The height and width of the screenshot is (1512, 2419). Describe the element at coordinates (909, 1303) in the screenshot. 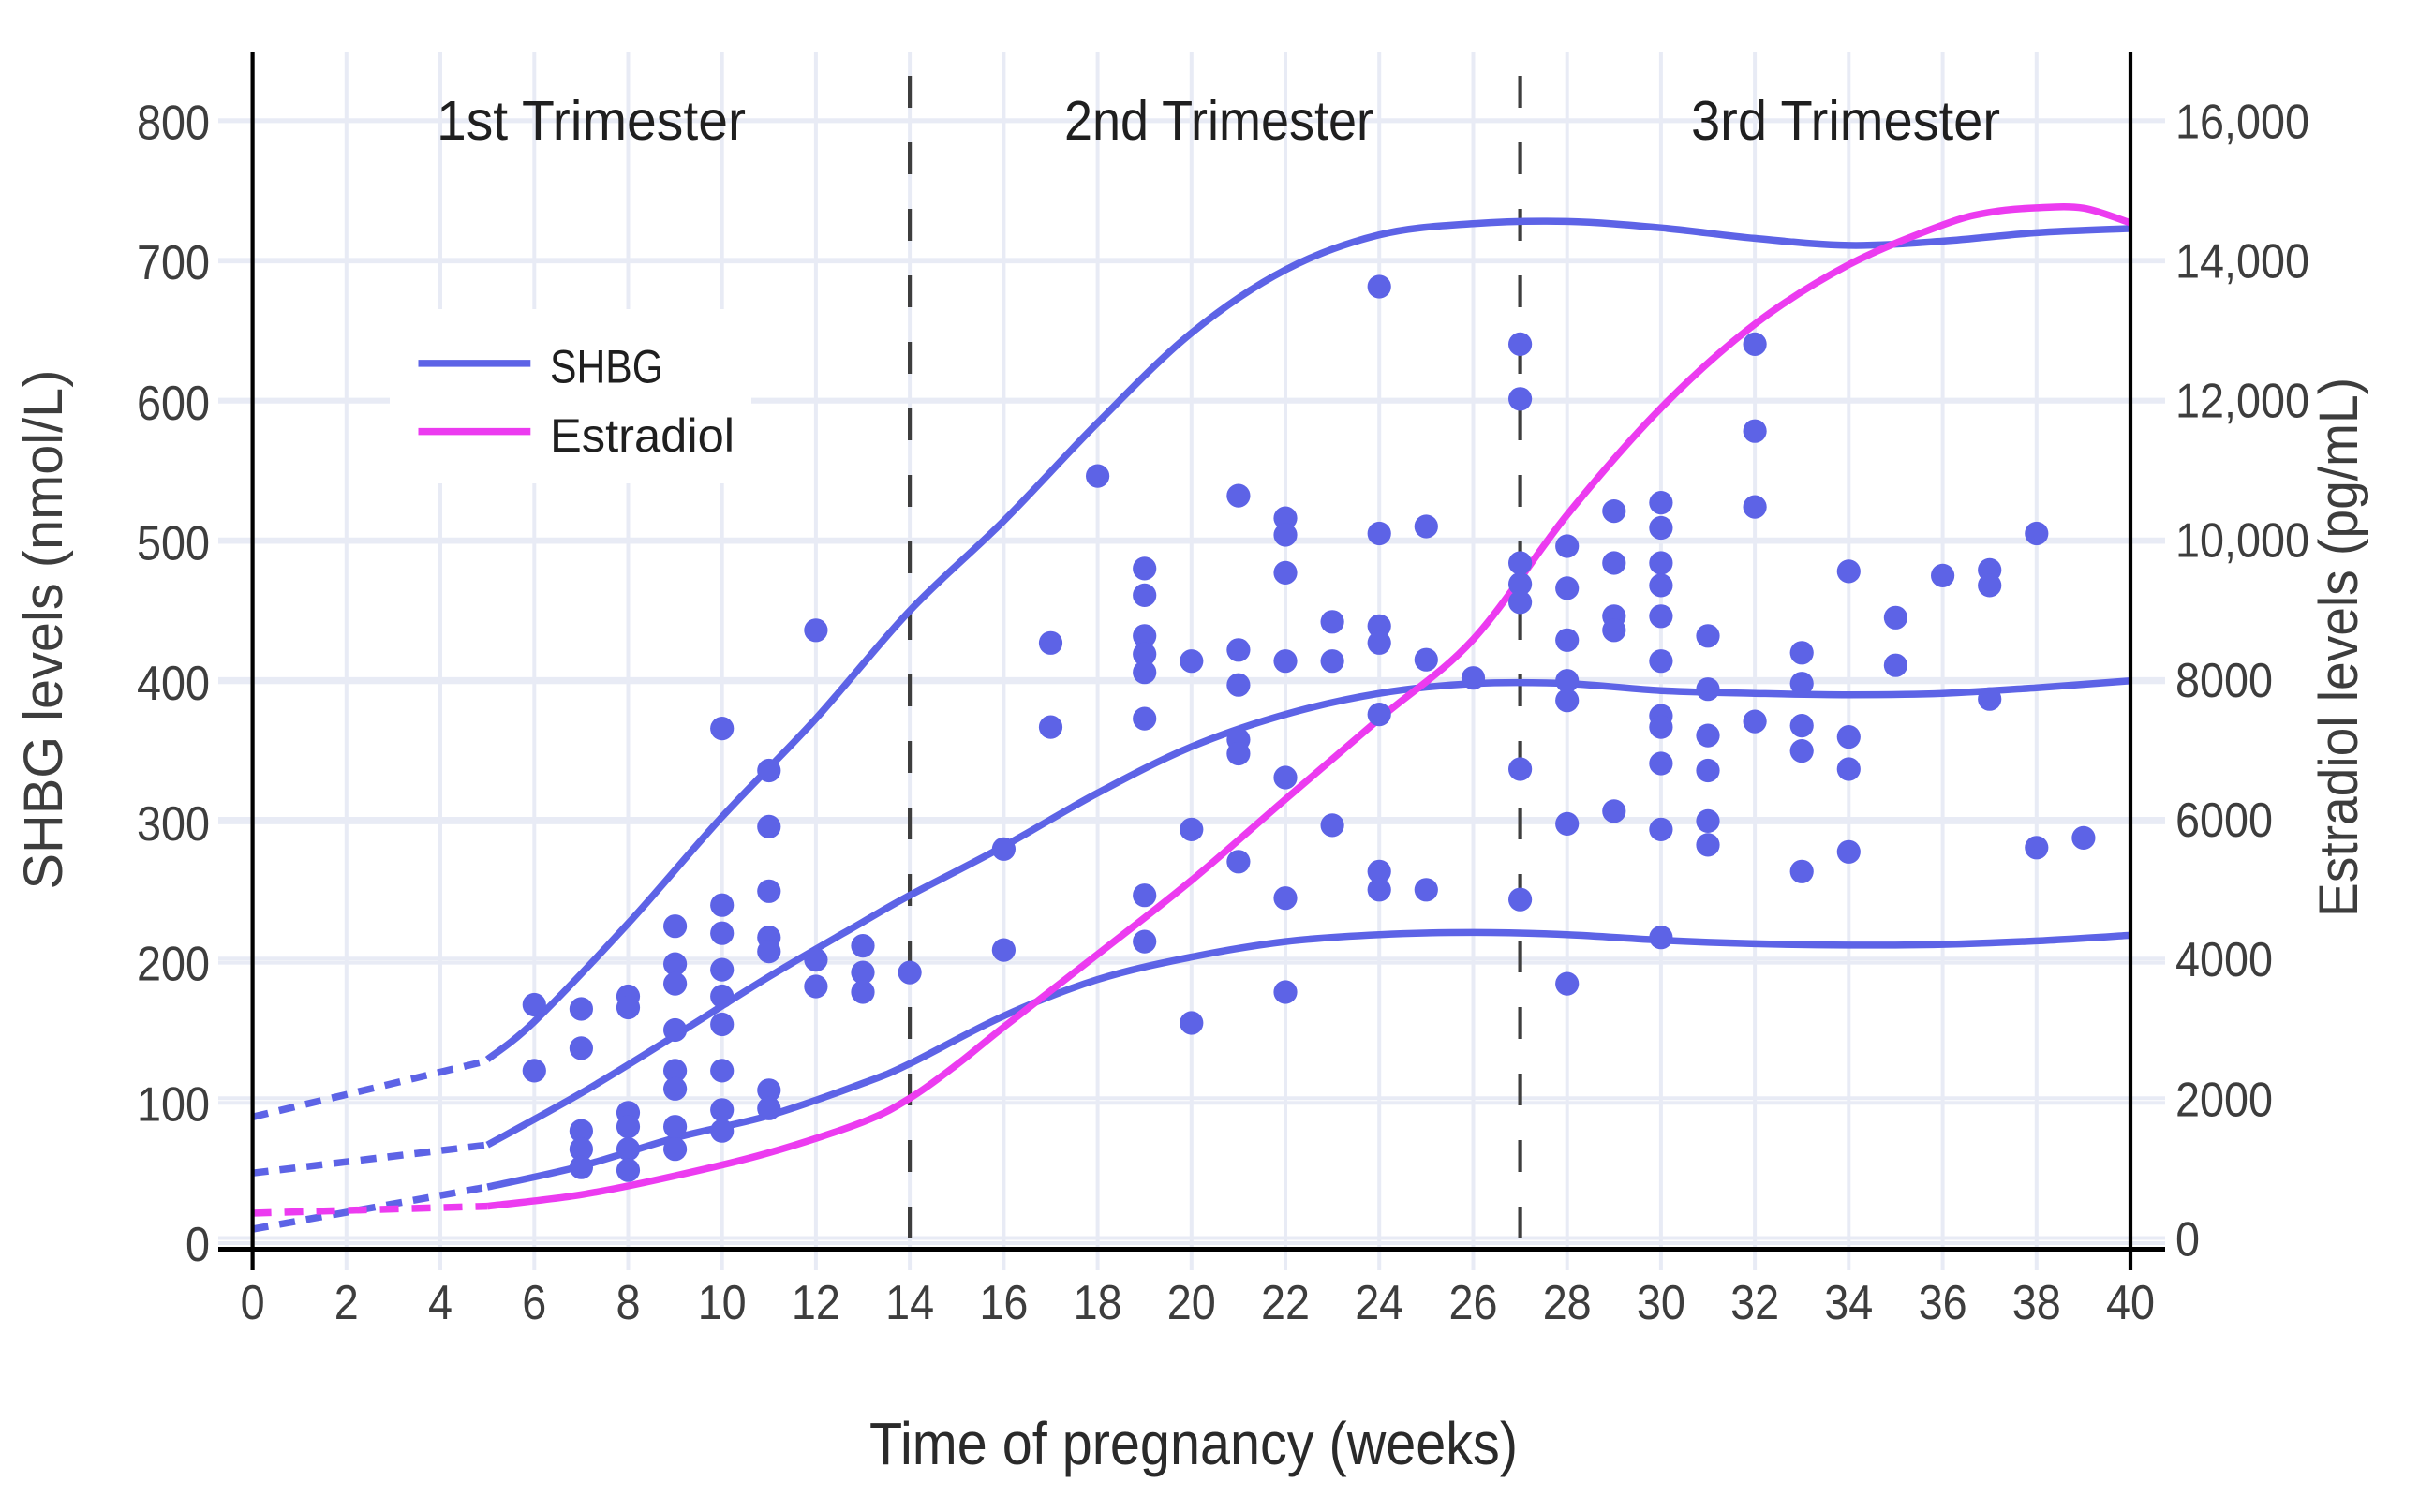

I see `svg-text: 14` at that location.